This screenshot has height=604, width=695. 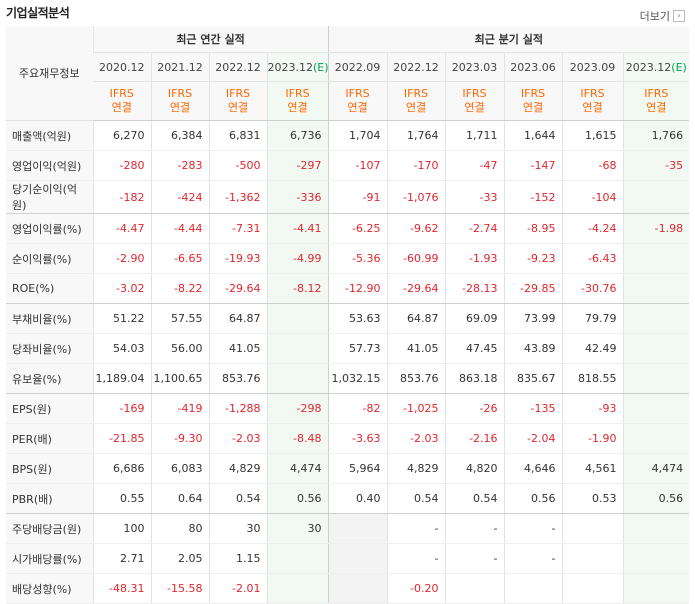 What do you see at coordinates (656, 165) in the screenshot?
I see `table-cell: -35` at bounding box center [656, 165].